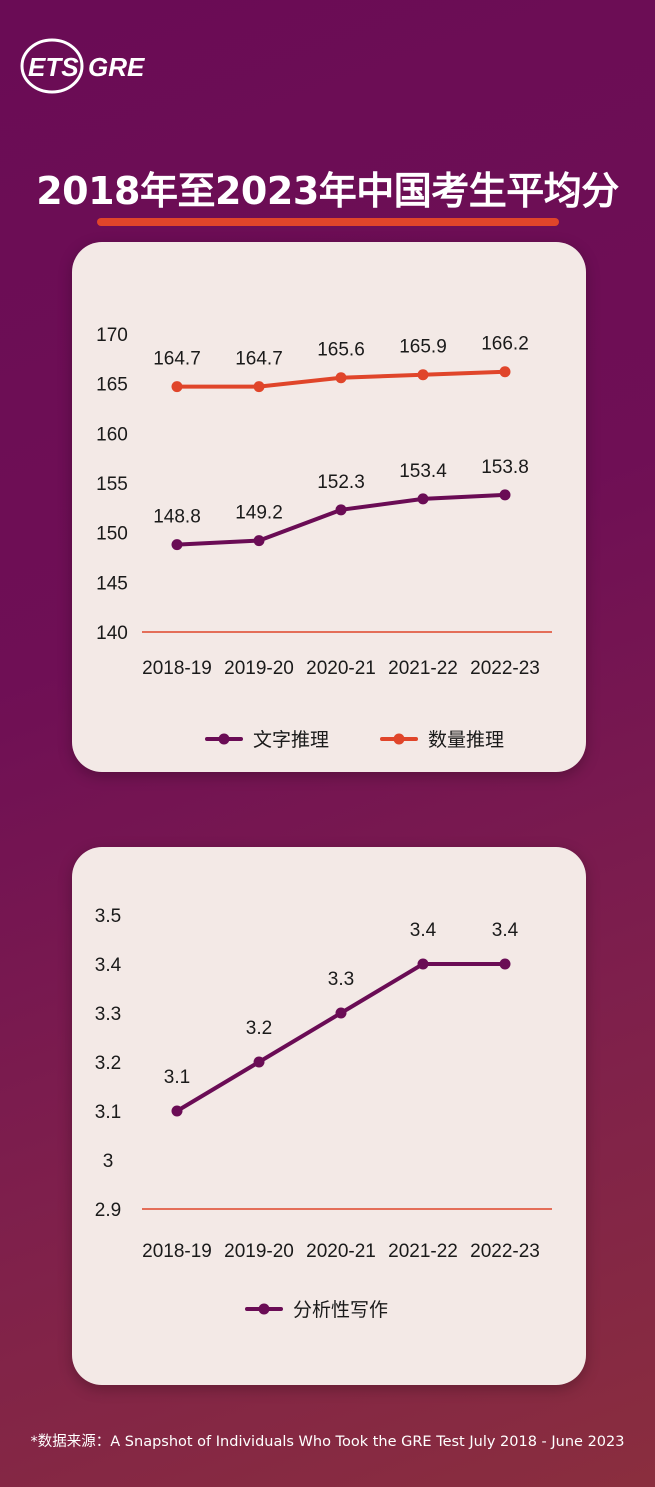 The height and width of the screenshot is (1487, 655). What do you see at coordinates (341, 350) in the screenshot?
I see `data-label: 165.6` at bounding box center [341, 350].